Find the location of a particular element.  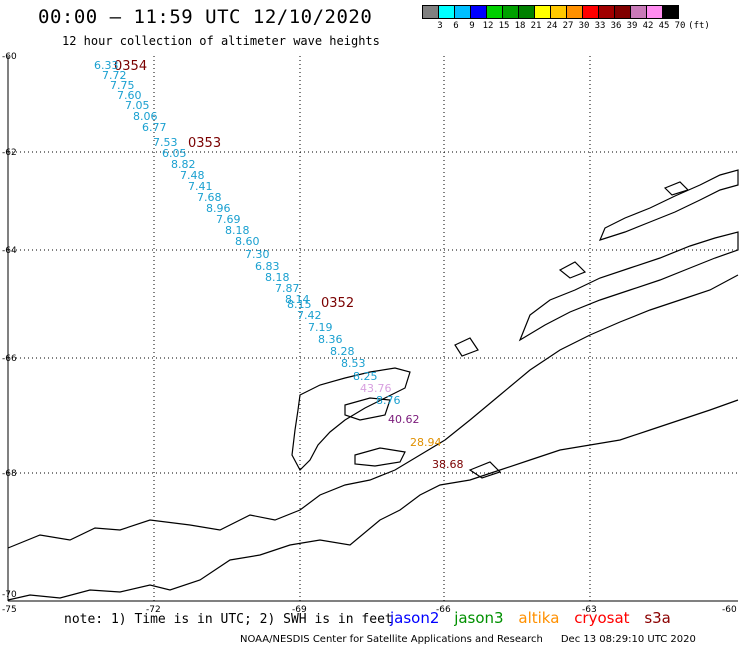

legend-label: 70 is located at coordinates (680, 26).